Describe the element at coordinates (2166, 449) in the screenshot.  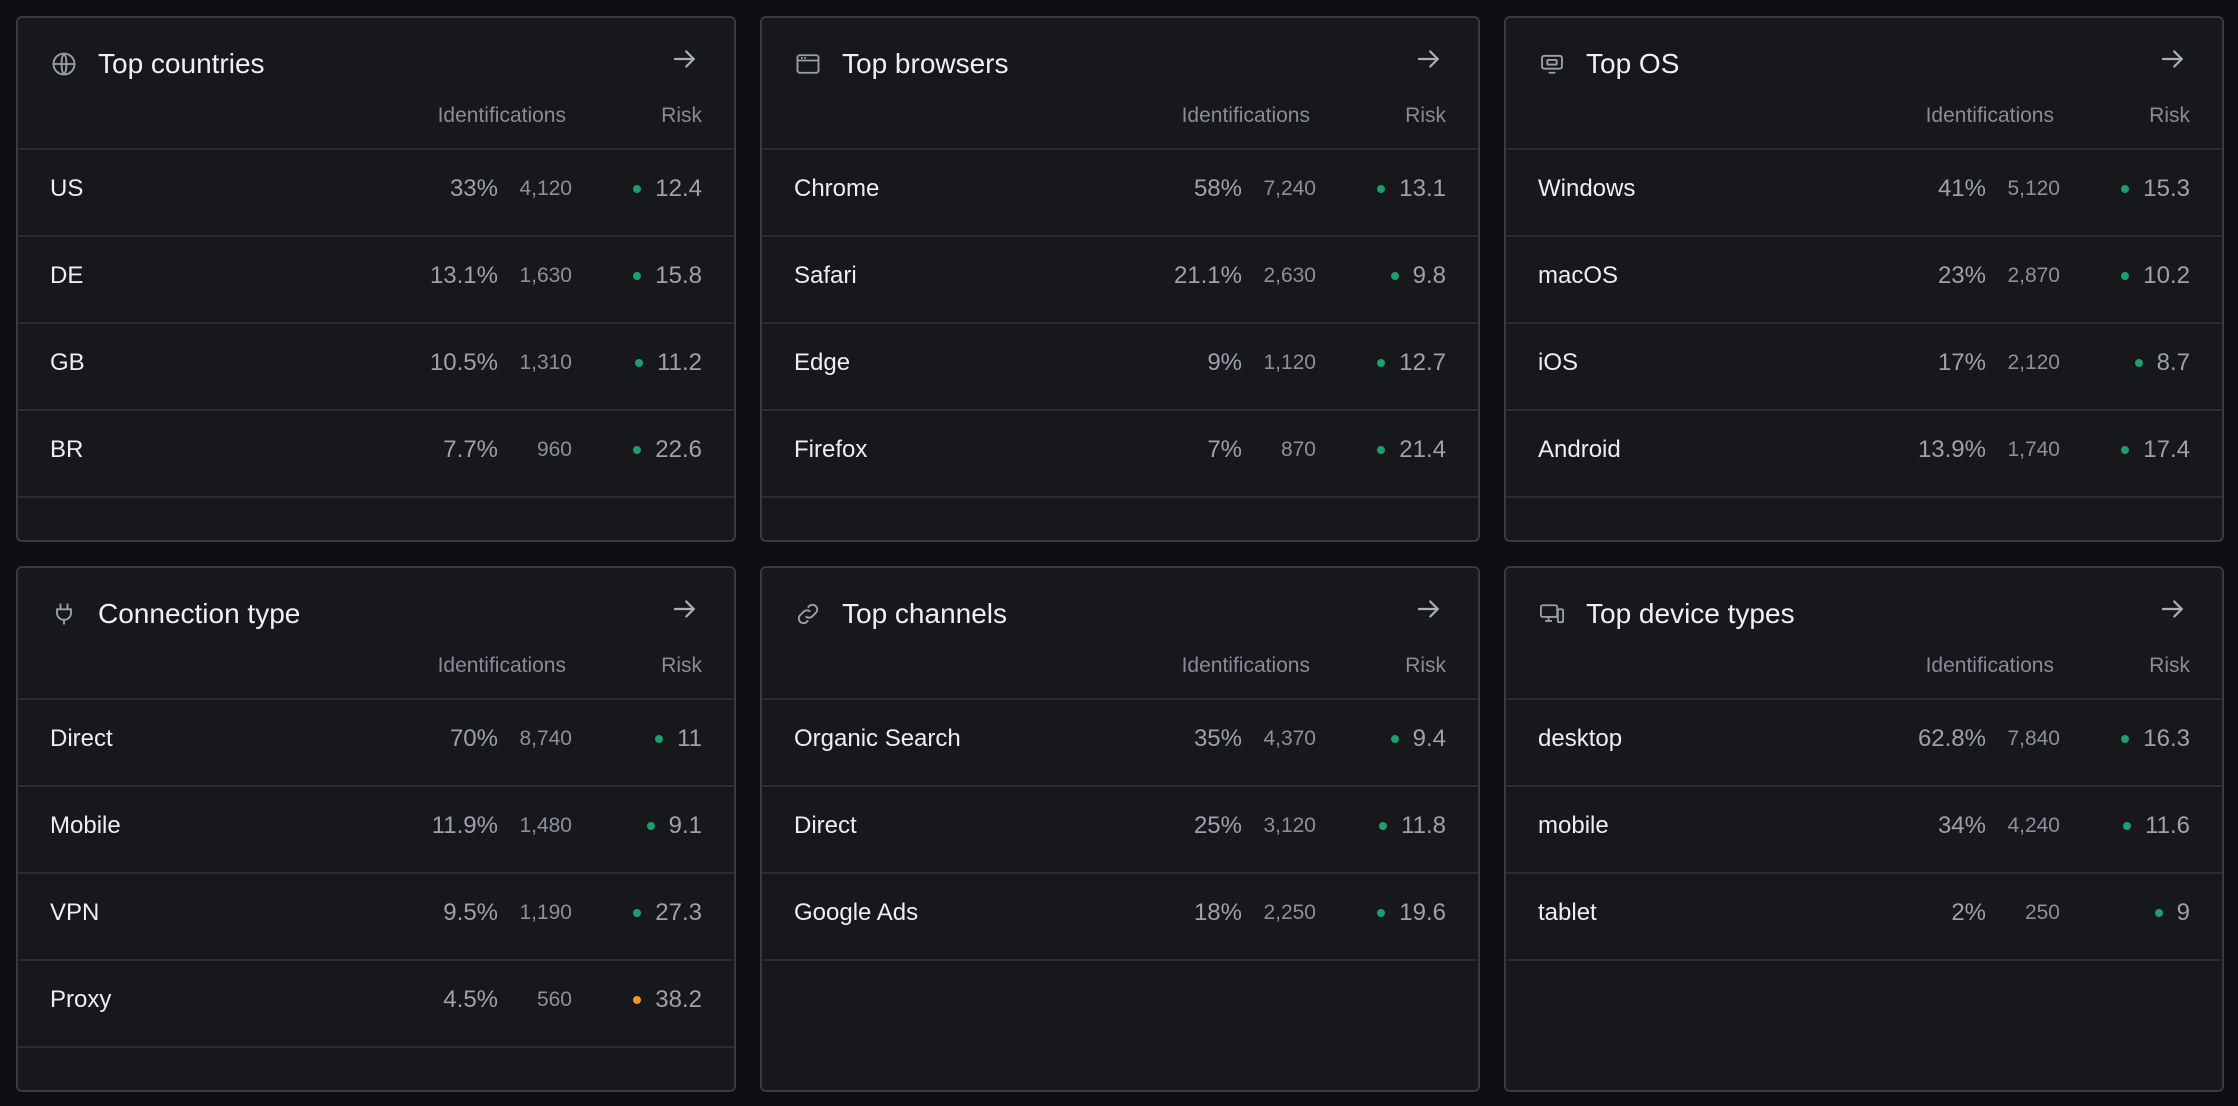
I see `risk-score: 17.4` at that location.